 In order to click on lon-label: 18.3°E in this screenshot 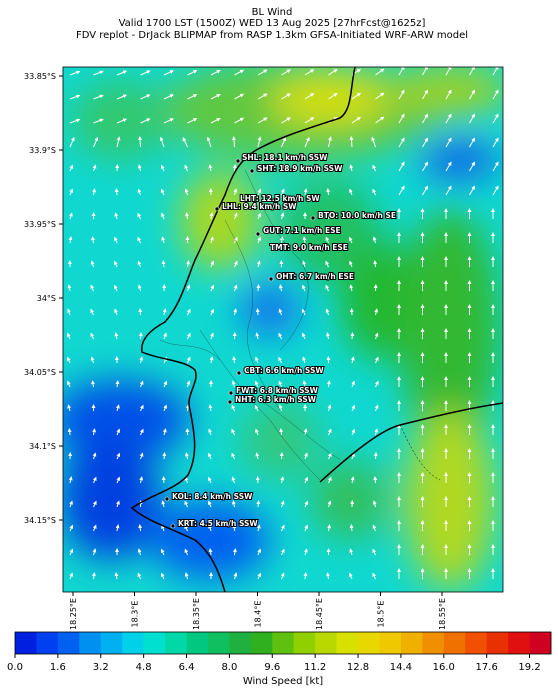, I will do `click(135, 614)`.